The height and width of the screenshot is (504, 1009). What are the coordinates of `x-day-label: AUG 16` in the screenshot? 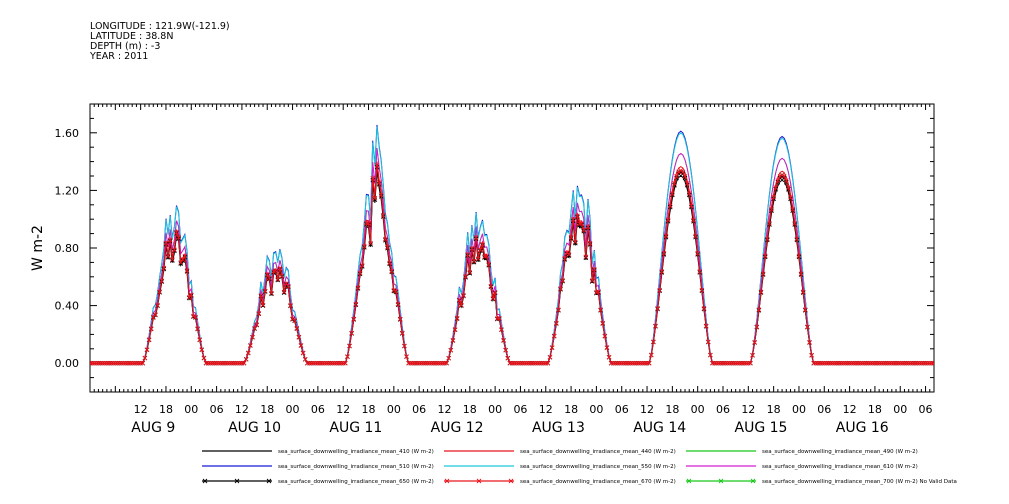 It's located at (862, 428).